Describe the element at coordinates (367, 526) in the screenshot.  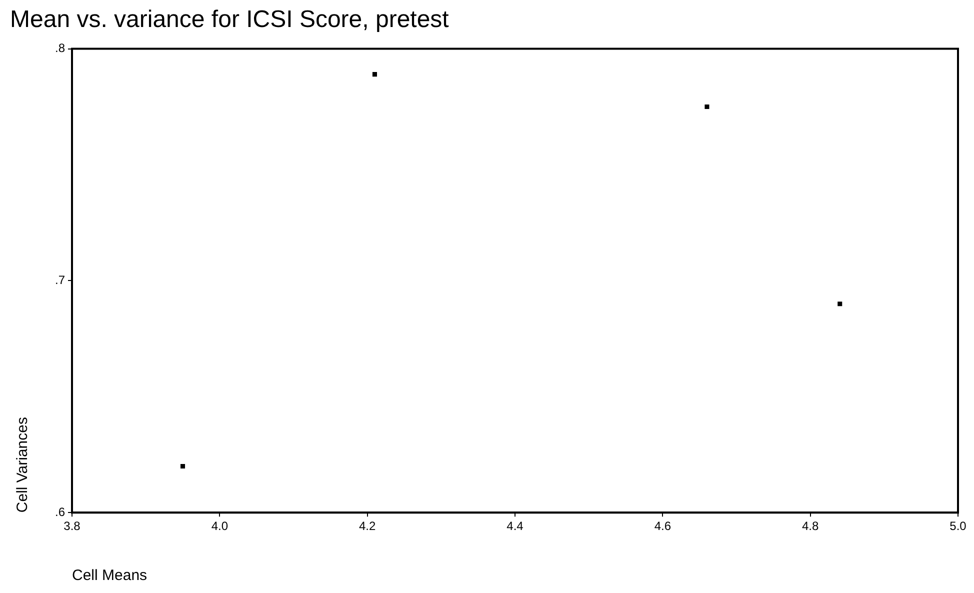
I see `x-tick-label: 4.2` at that location.